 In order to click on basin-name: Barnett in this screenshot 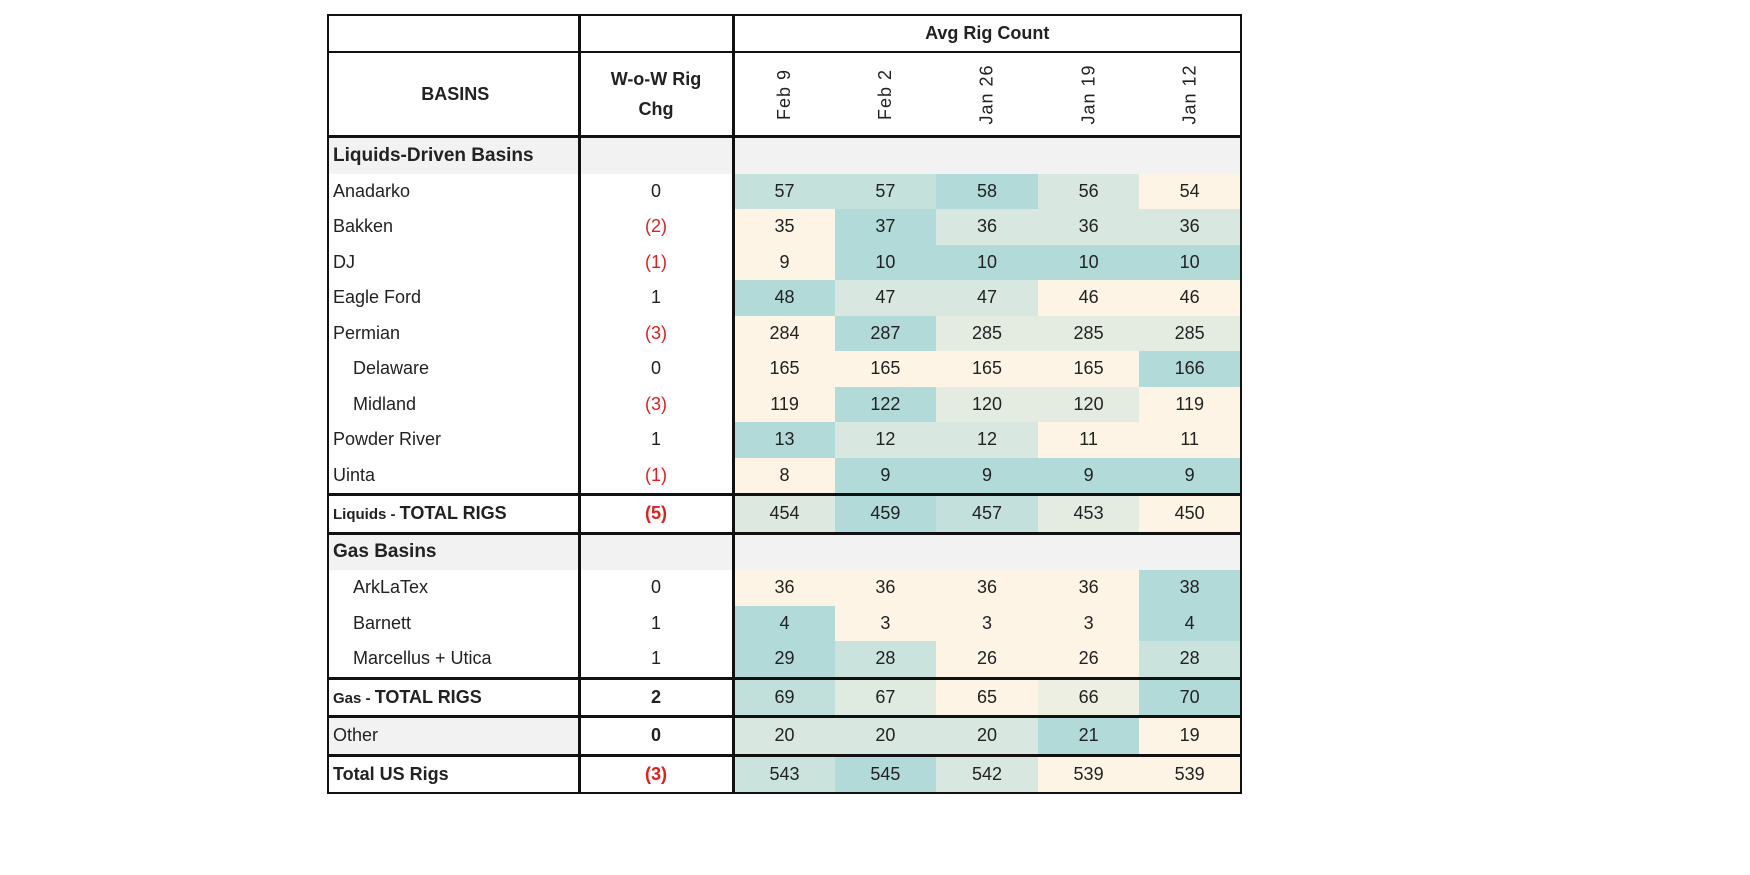, I will do `click(454, 623)`.